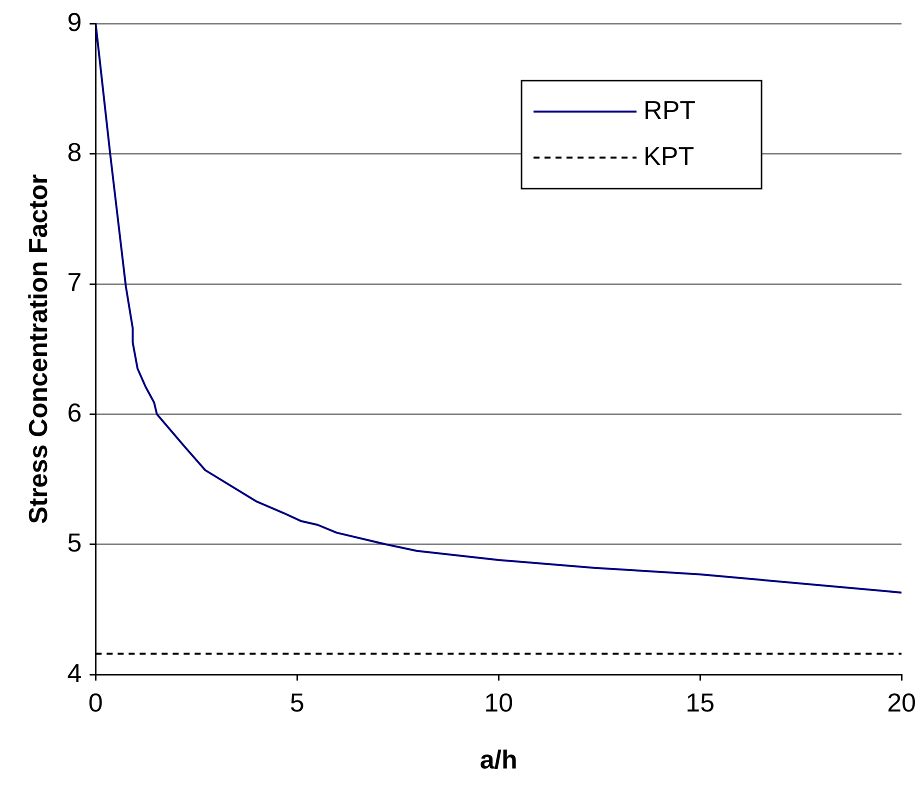 This screenshot has width=924, height=789. What do you see at coordinates (499, 759) in the screenshot?
I see `x-axis-title: a/h` at bounding box center [499, 759].